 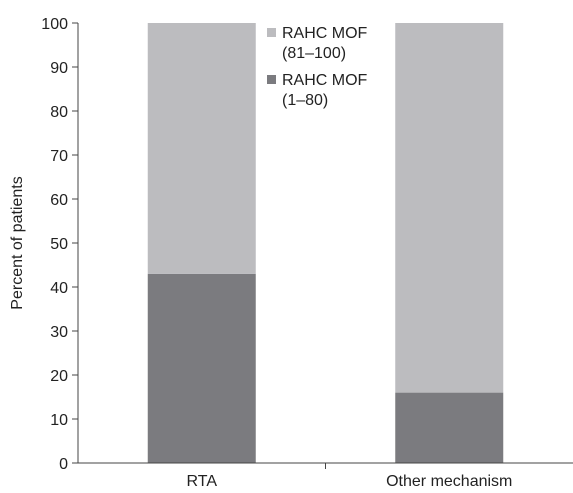 What do you see at coordinates (325, 43) in the screenshot?
I see `legend-label-1: RAHC MOF (81–100)` at bounding box center [325, 43].